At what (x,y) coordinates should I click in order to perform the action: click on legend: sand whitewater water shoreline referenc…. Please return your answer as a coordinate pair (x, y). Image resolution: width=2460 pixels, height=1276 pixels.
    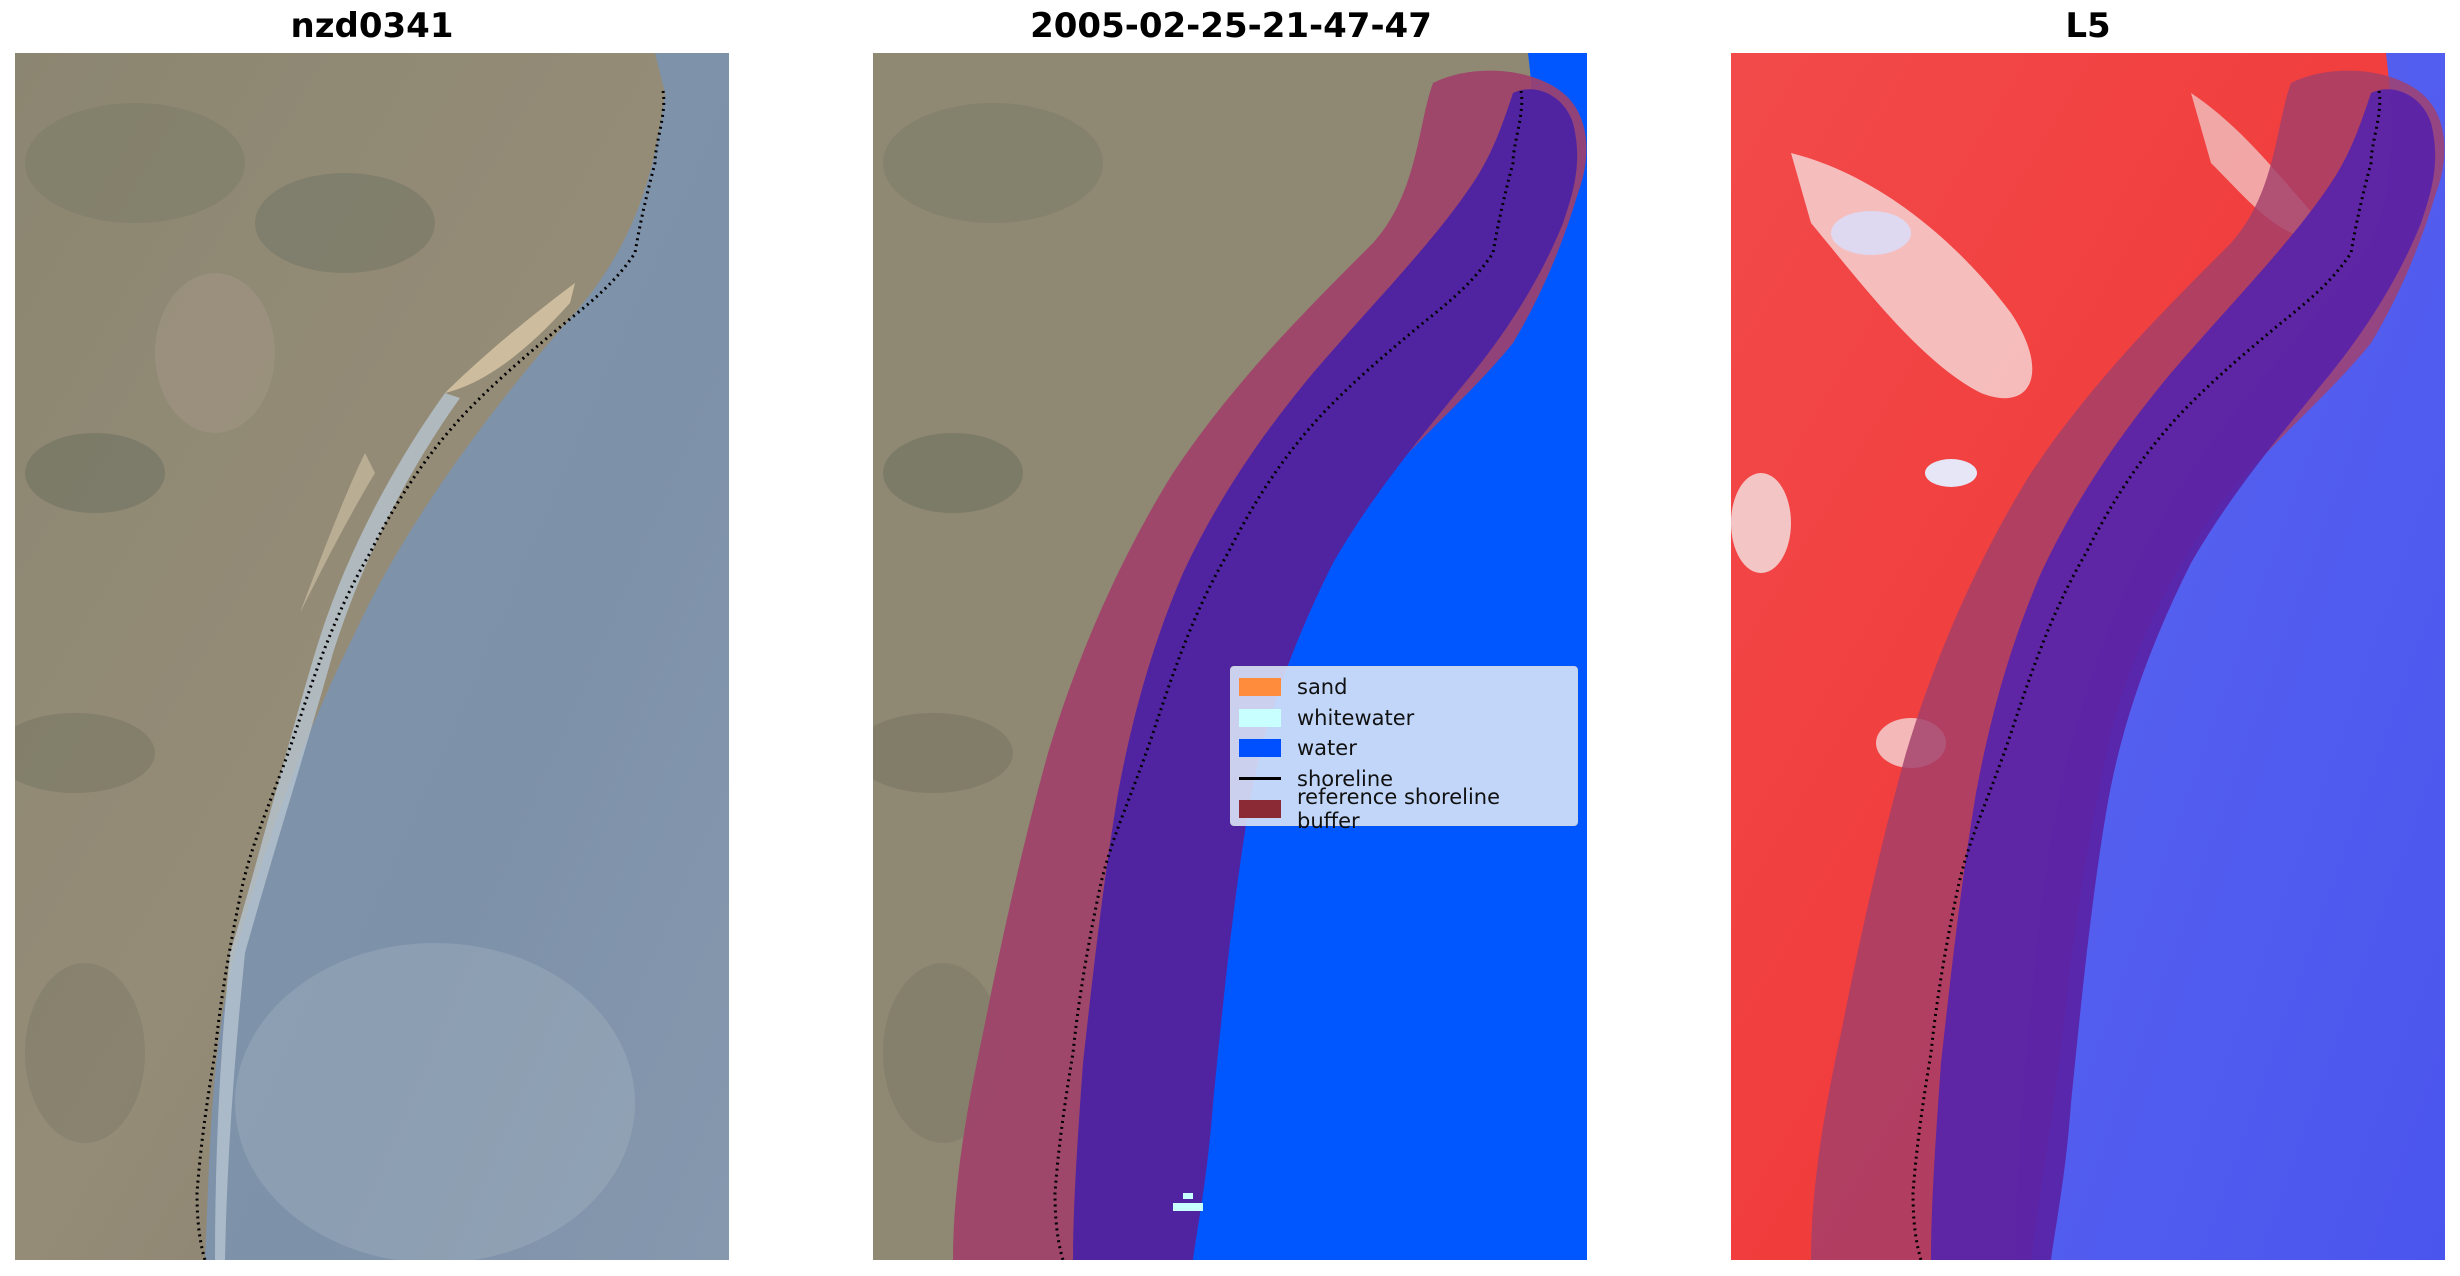
    Looking at the image, I should click on (1404, 749).